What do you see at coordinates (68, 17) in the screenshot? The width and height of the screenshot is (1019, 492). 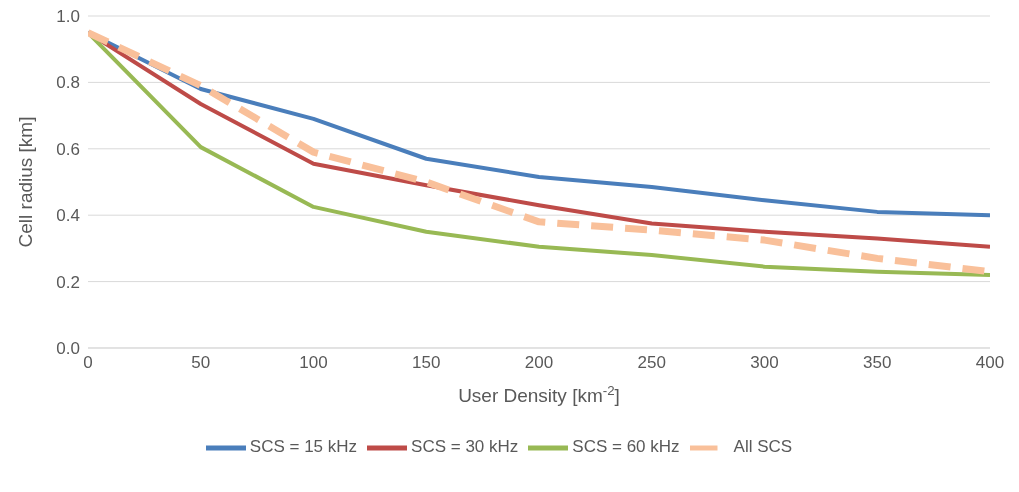 I see `y-tick-label: 1.0` at bounding box center [68, 17].